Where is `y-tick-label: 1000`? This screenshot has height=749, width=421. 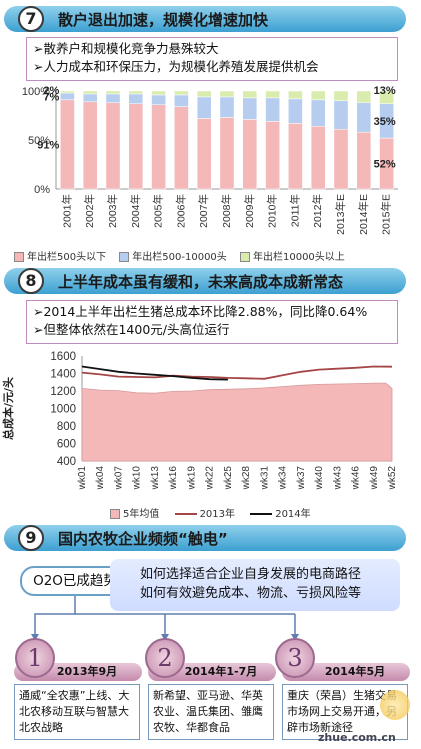
y-tick-label: 1000 is located at coordinates (63, 410).